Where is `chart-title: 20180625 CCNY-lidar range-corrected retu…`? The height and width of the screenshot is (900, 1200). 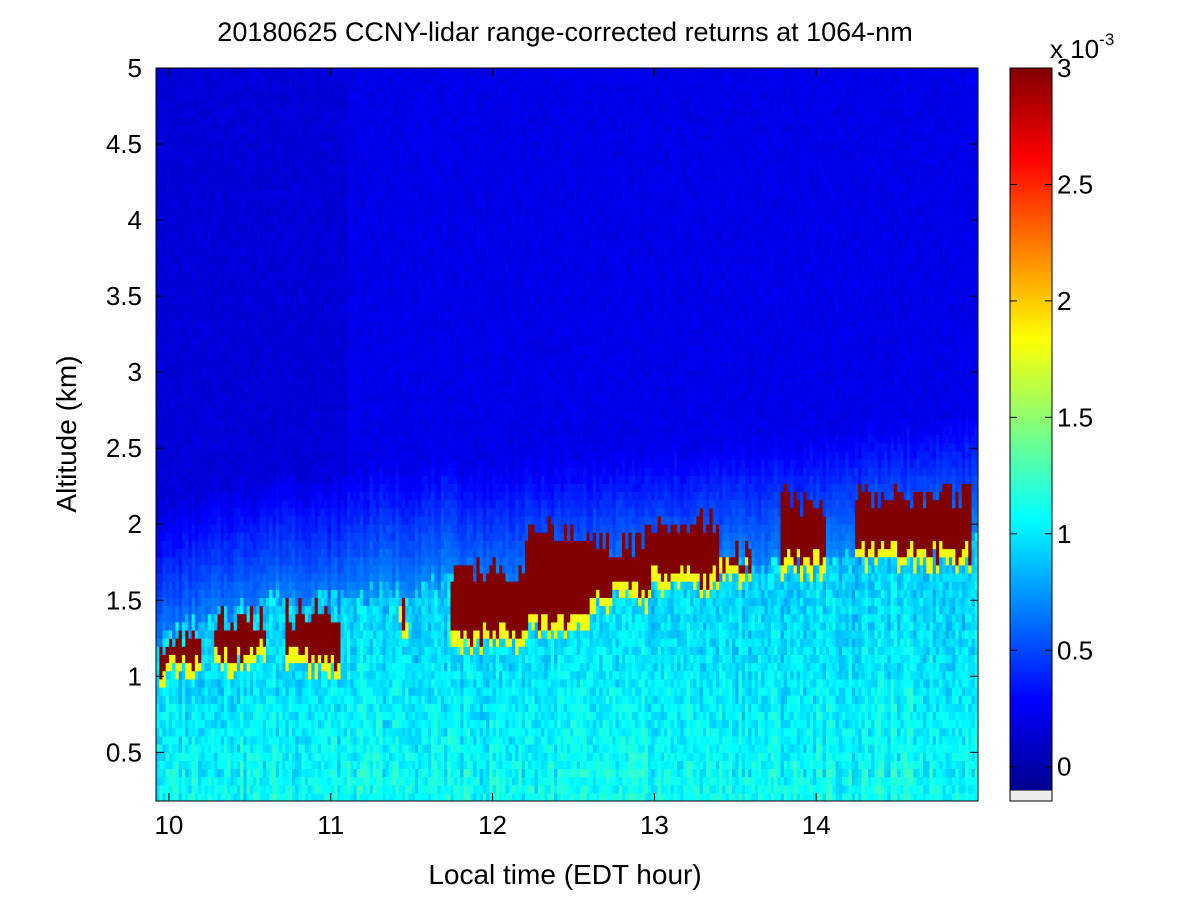
chart-title: 20180625 CCNY-lidar range-corrected retu… is located at coordinates (564, 32).